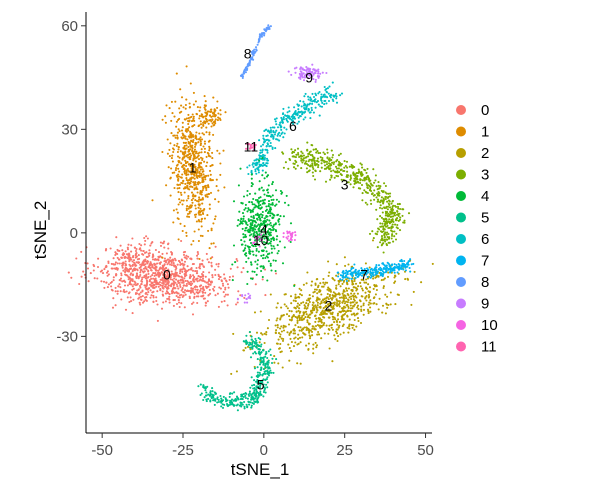 The height and width of the screenshot is (495, 605). What do you see at coordinates (472, 282) in the screenshot?
I see `legend-item-8: 8` at bounding box center [472, 282].